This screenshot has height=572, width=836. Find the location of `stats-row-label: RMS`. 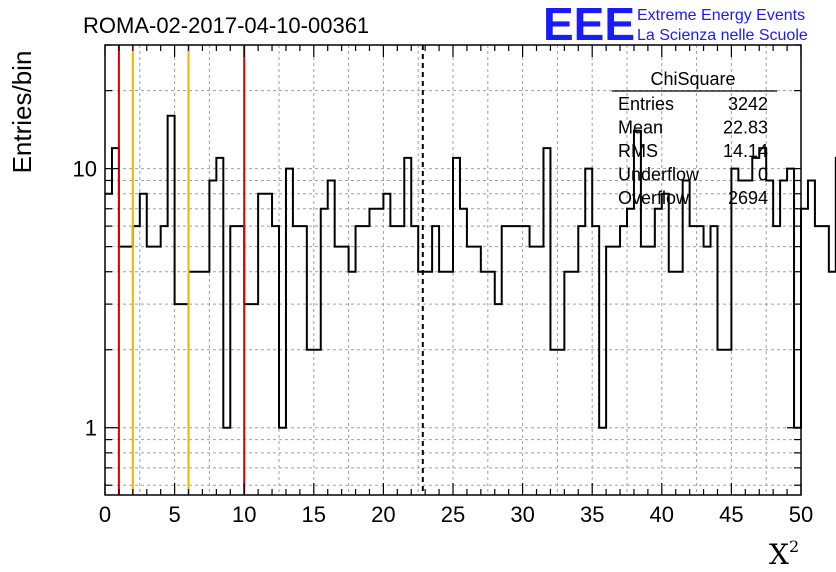

stats-row-label: RMS is located at coordinates (638, 151).